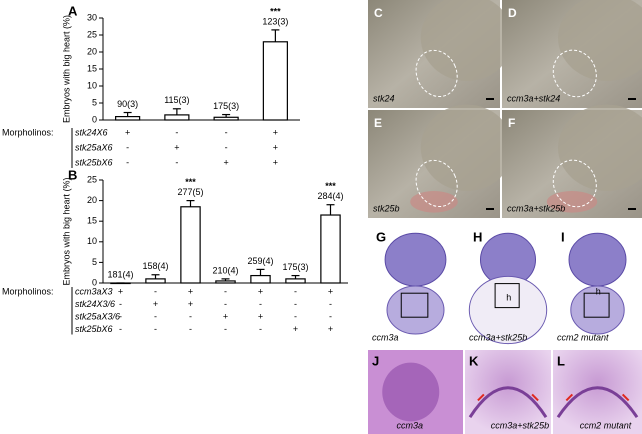 The height and width of the screenshot is (434, 642). I want to click on n-label: 210(4), so click(225, 270).